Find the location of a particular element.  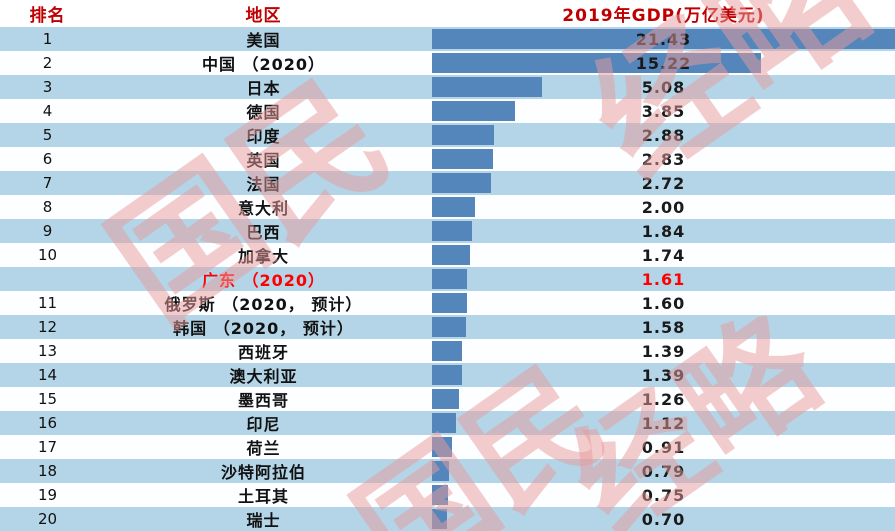

gdp-cell: 1.12 is located at coordinates (663, 423).